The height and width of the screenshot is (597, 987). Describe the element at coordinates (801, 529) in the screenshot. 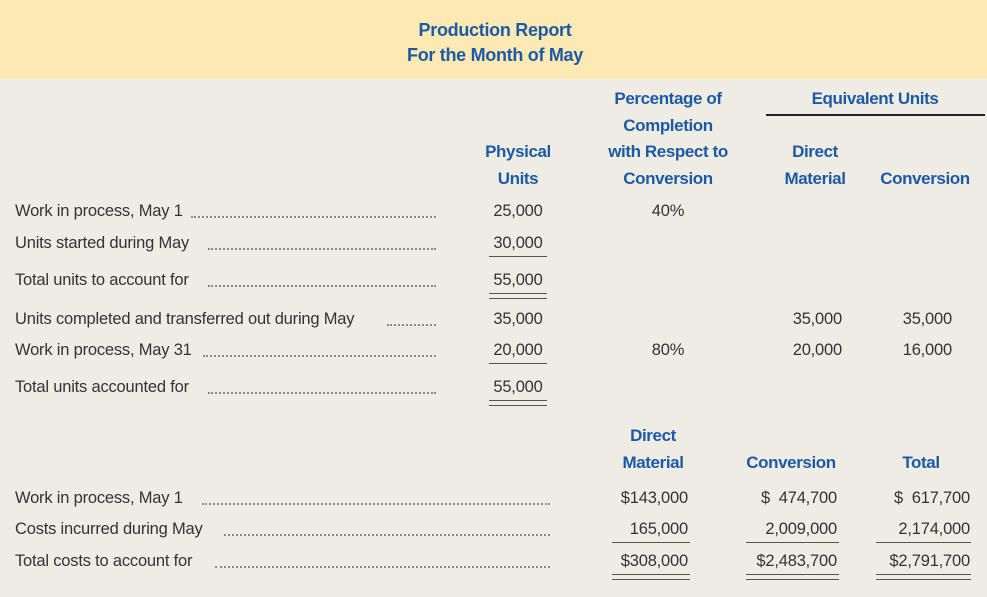

I see `cost-conversion-value: 2,009,000` at that location.